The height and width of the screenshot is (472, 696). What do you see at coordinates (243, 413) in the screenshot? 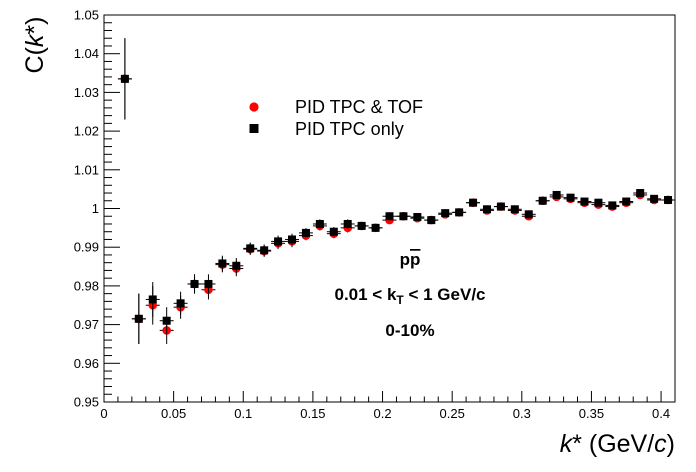
I see `x-tick-label: 0.1` at bounding box center [243, 413].